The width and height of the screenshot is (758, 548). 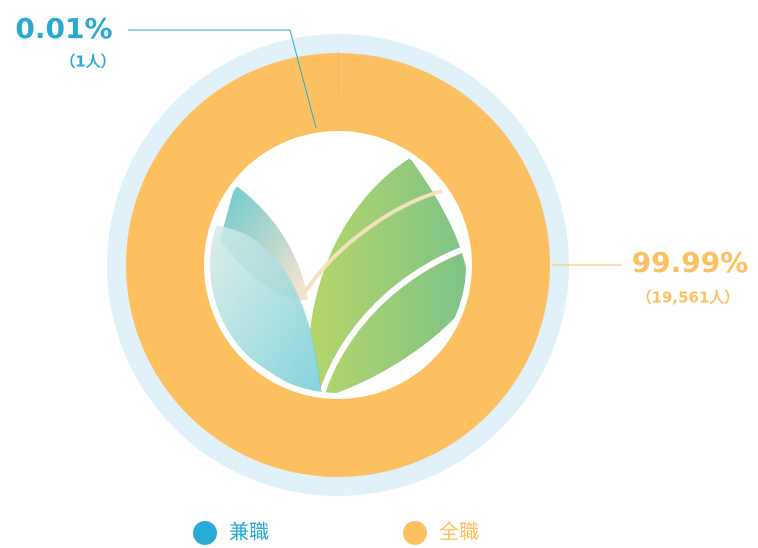 What do you see at coordinates (63, 28) in the screenshot?
I see `value-label: 0.01%` at bounding box center [63, 28].